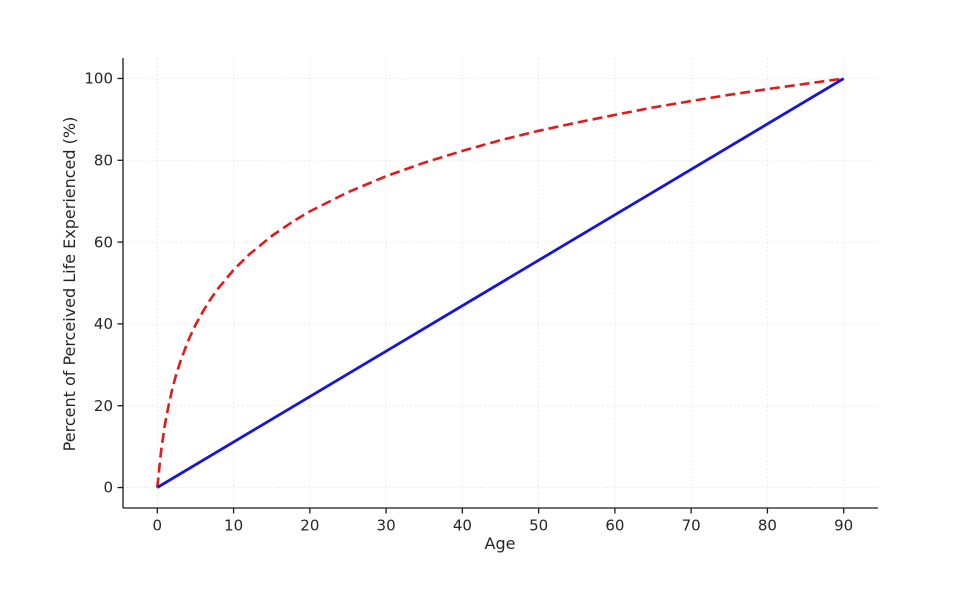  Describe the element at coordinates (108, 488) in the screenshot. I see `y-tick-label: 0` at that location.